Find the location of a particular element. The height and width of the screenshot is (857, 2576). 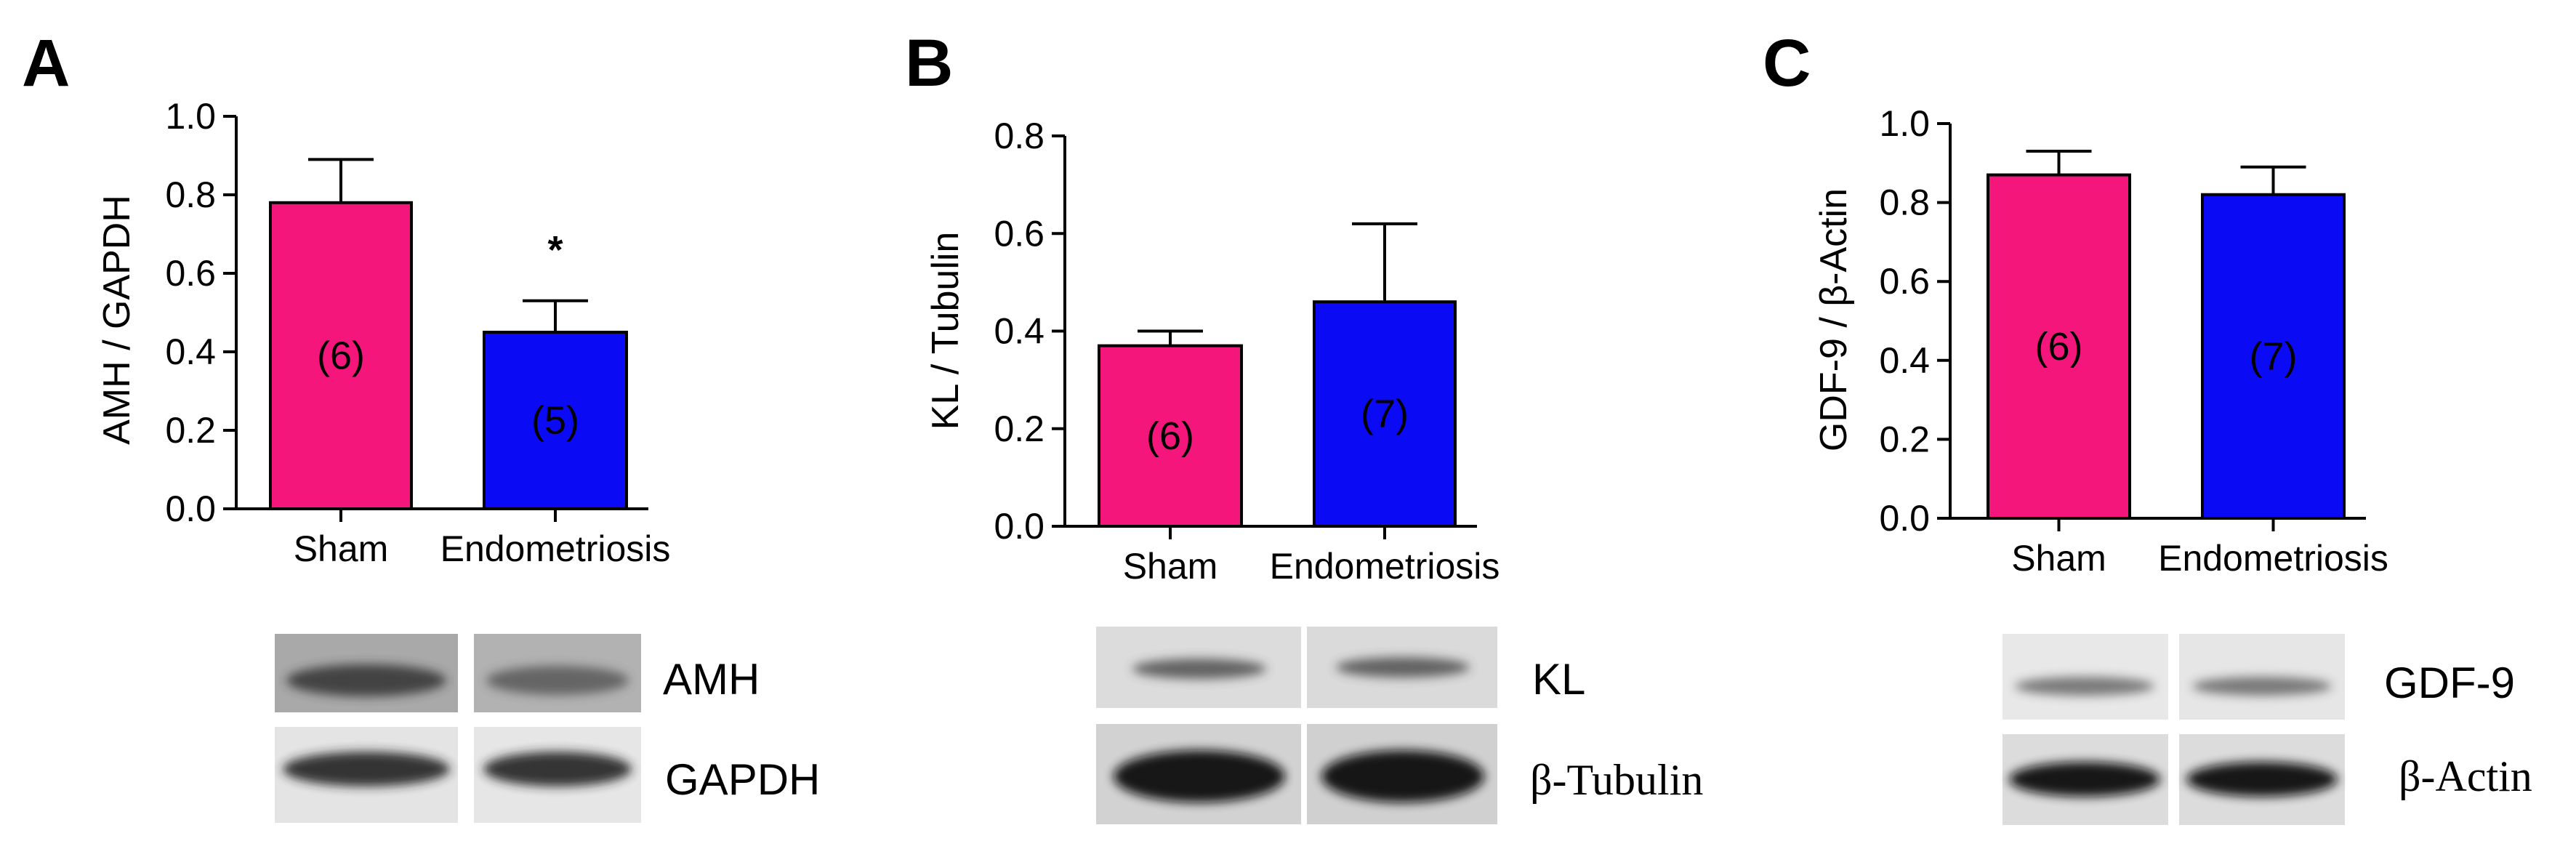

panel-letter-b: B is located at coordinates (929, 63).